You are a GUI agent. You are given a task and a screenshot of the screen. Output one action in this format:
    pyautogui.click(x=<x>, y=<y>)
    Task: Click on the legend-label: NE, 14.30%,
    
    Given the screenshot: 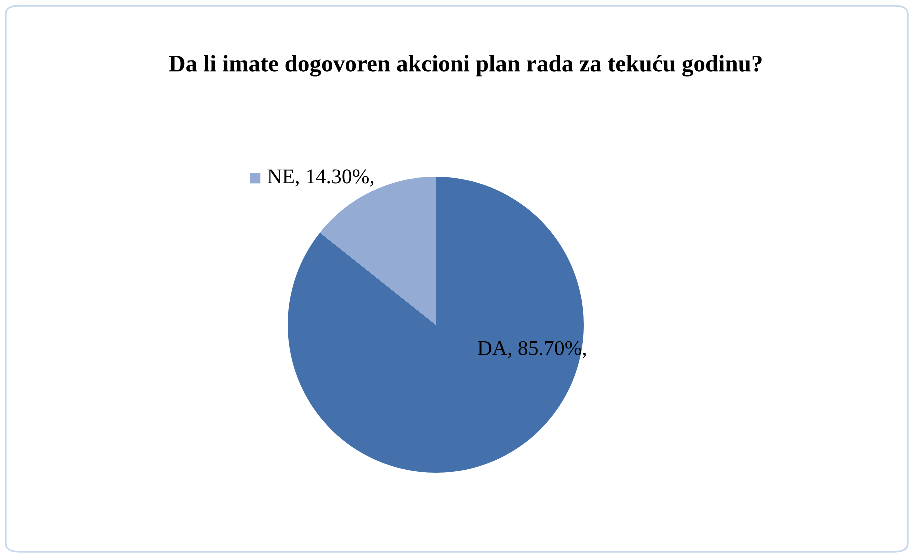 What is the action you would take?
    pyautogui.click(x=321, y=178)
    